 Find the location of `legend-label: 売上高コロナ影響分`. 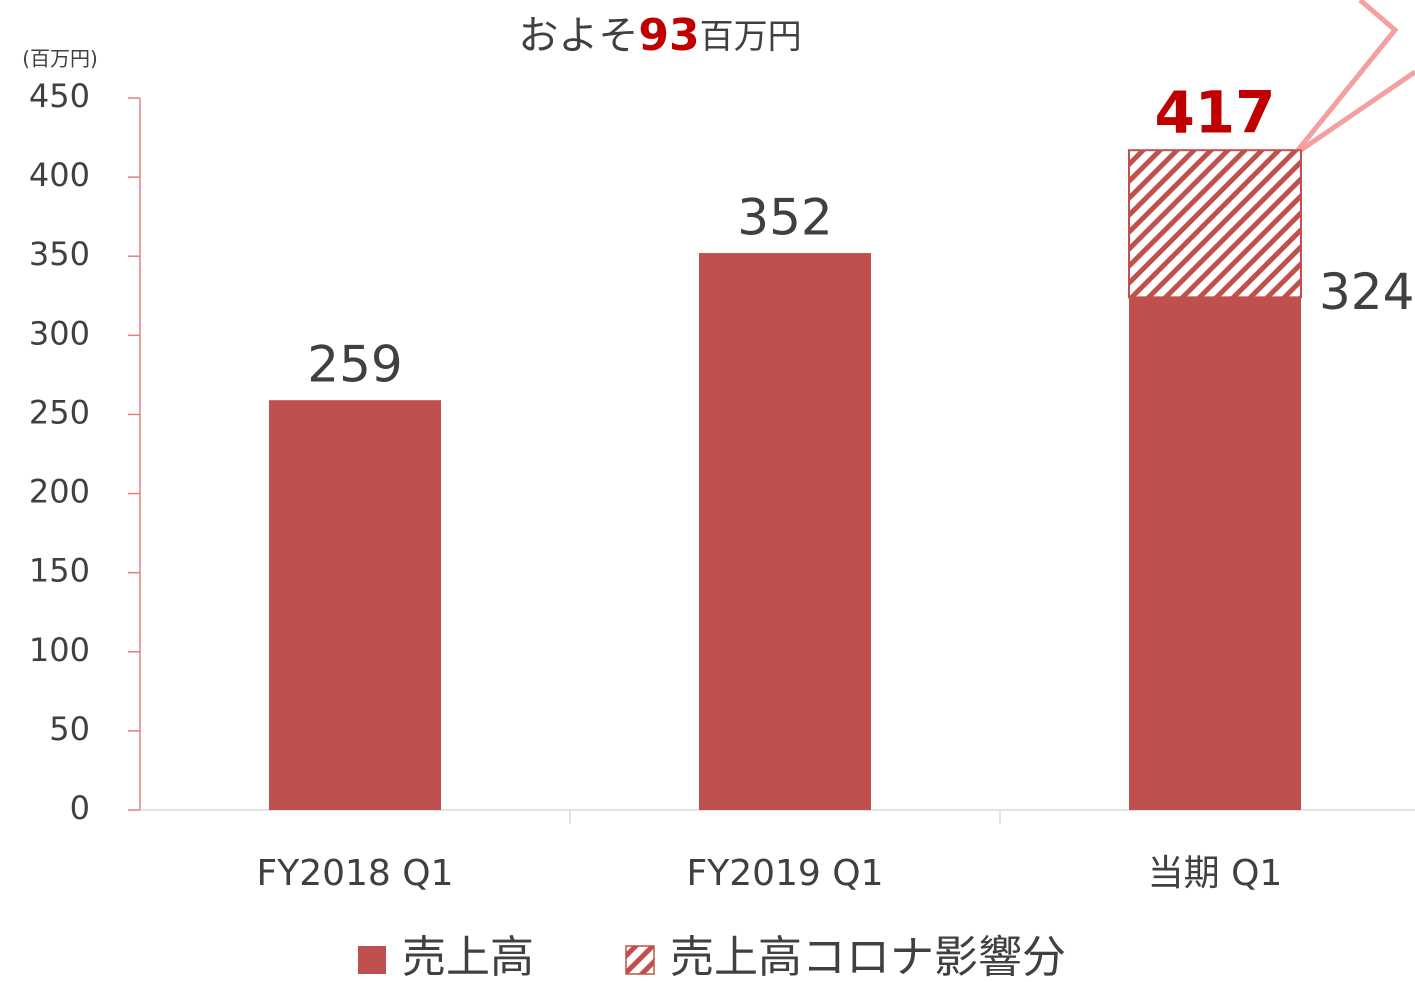

legend-label: 売上高コロナ影響分 is located at coordinates (868, 957).